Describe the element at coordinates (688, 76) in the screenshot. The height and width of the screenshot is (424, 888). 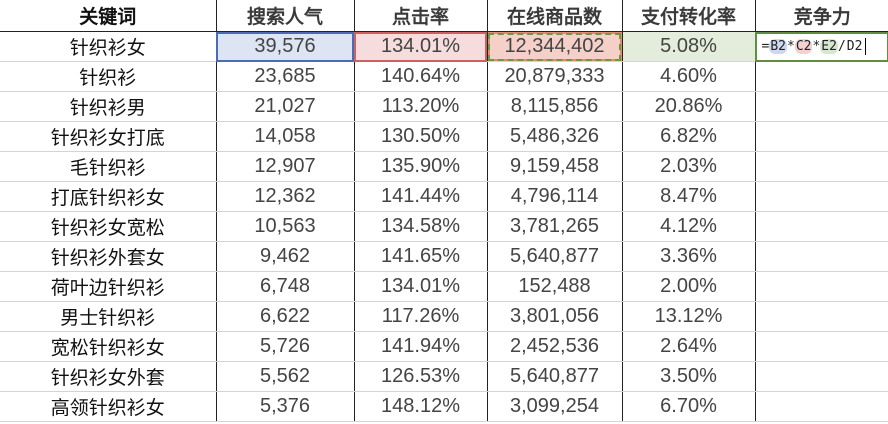
I see `value-cell: 4.60%` at that location.